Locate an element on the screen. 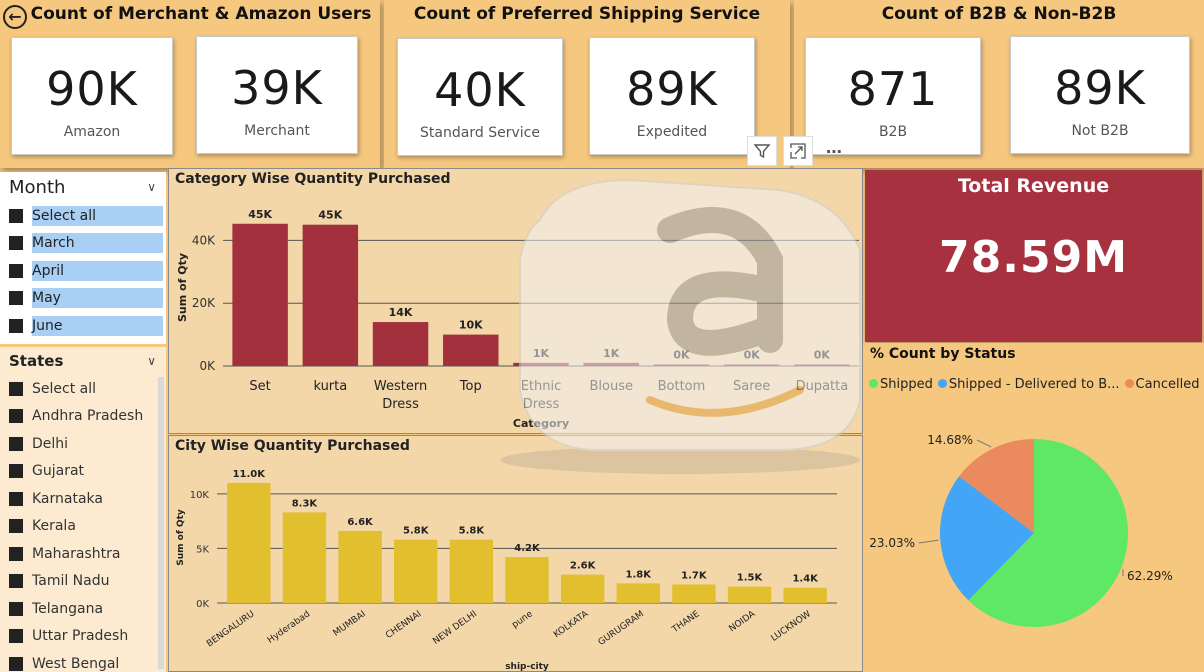 The width and height of the screenshot is (1204, 672). data-label: 45K is located at coordinates (260, 214).